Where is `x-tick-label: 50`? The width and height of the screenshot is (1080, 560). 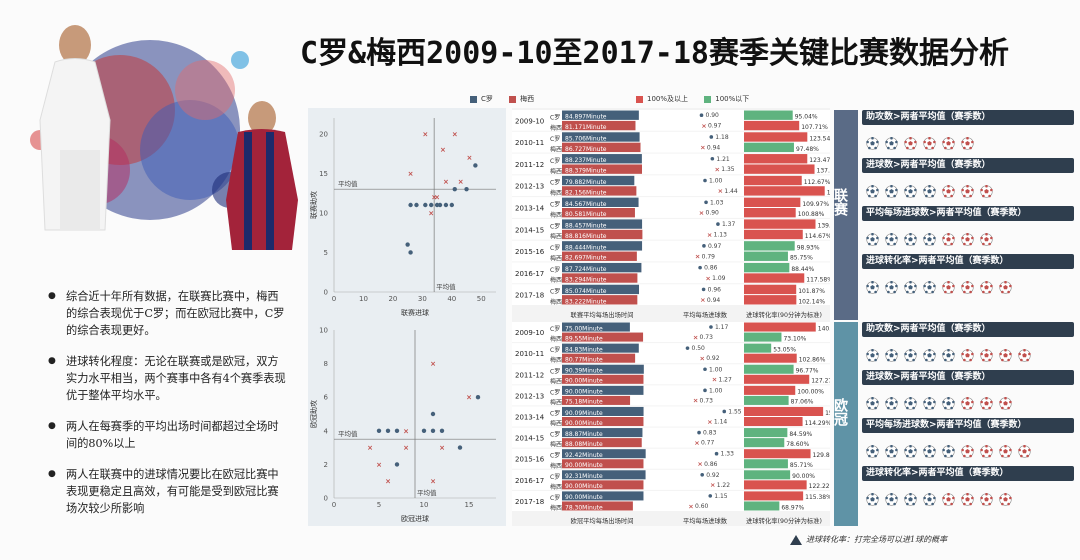
x-tick-label: 50 is located at coordinates (481, 299).